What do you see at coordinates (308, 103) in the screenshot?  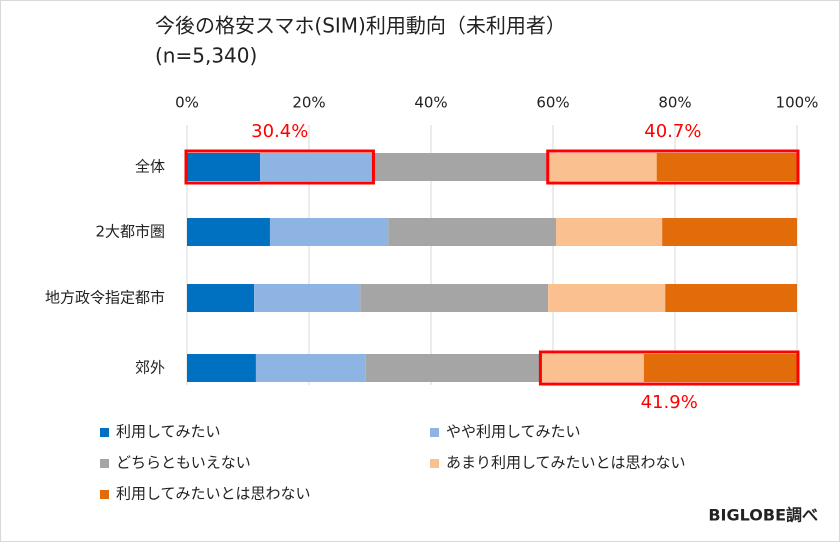 I see `x-tick-label: 20%` at bounding box center [308, 103].